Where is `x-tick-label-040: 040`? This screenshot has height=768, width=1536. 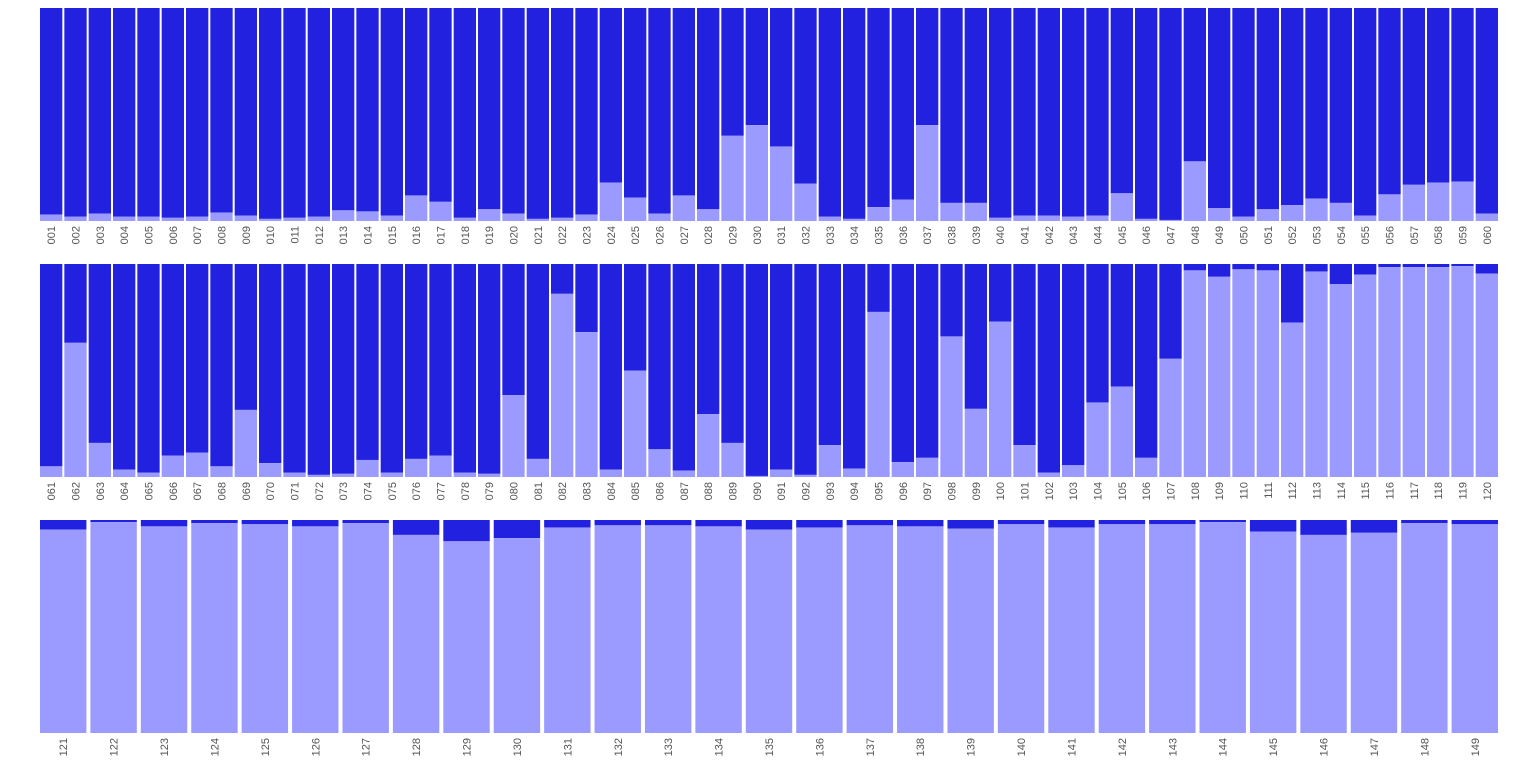 x-tick-label-040: 040 is located at coordinates (1001, 235).